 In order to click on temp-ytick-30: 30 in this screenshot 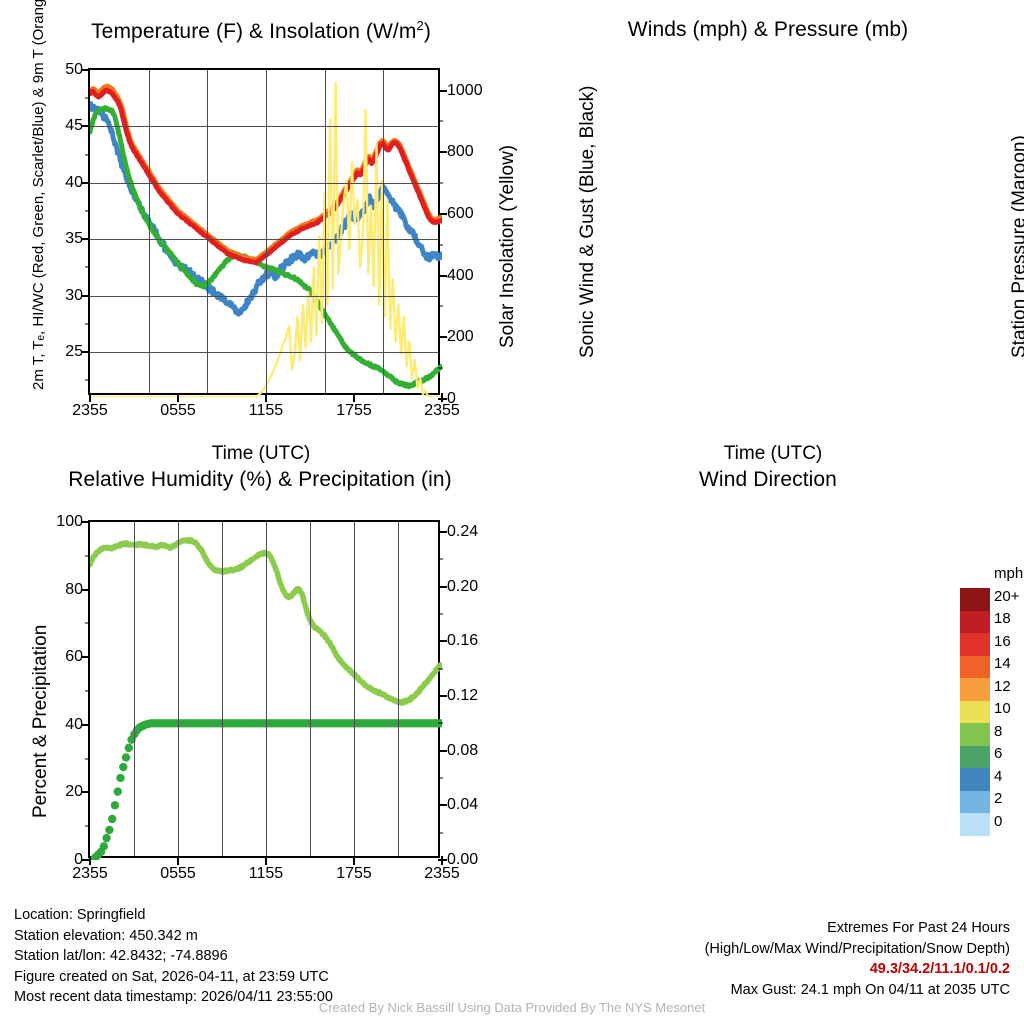, I will do `click(74, 295)`.